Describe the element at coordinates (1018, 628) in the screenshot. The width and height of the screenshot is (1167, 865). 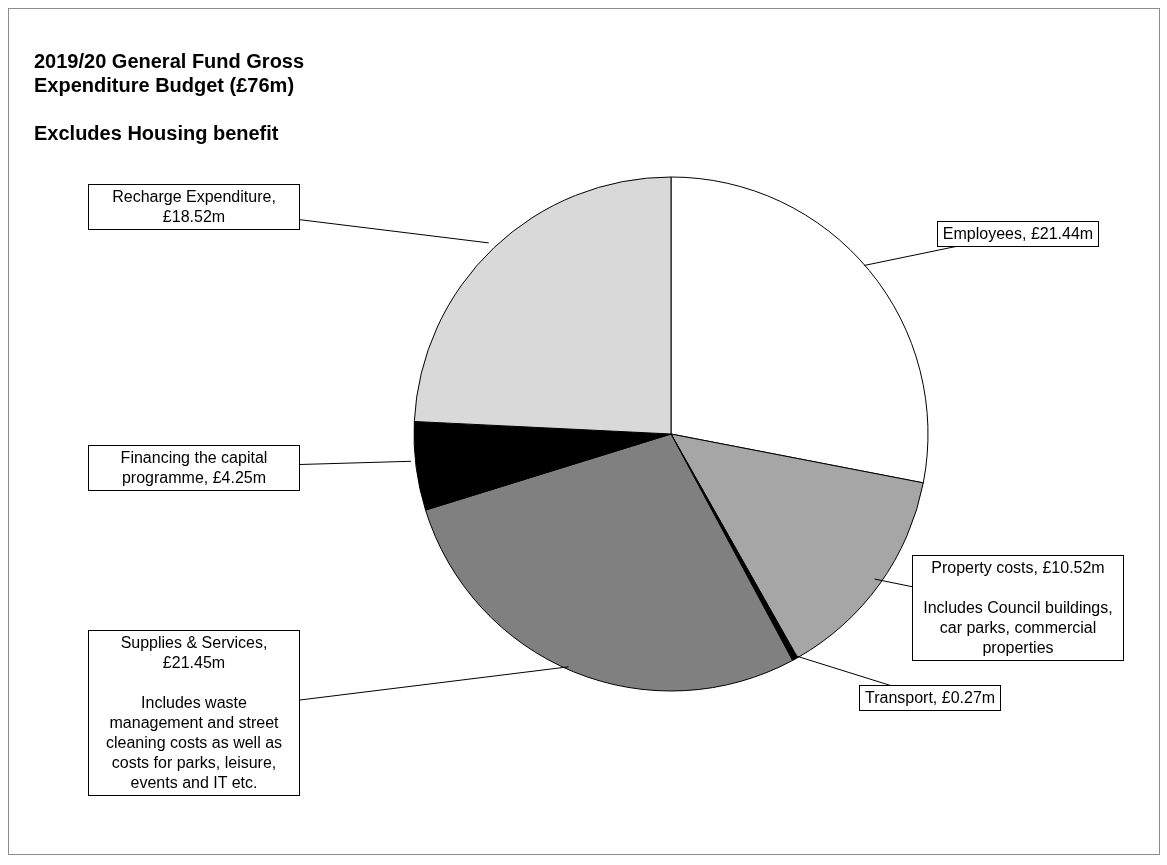
I see `text: Includes Council buildings, car parks, commercial properties` at that location.